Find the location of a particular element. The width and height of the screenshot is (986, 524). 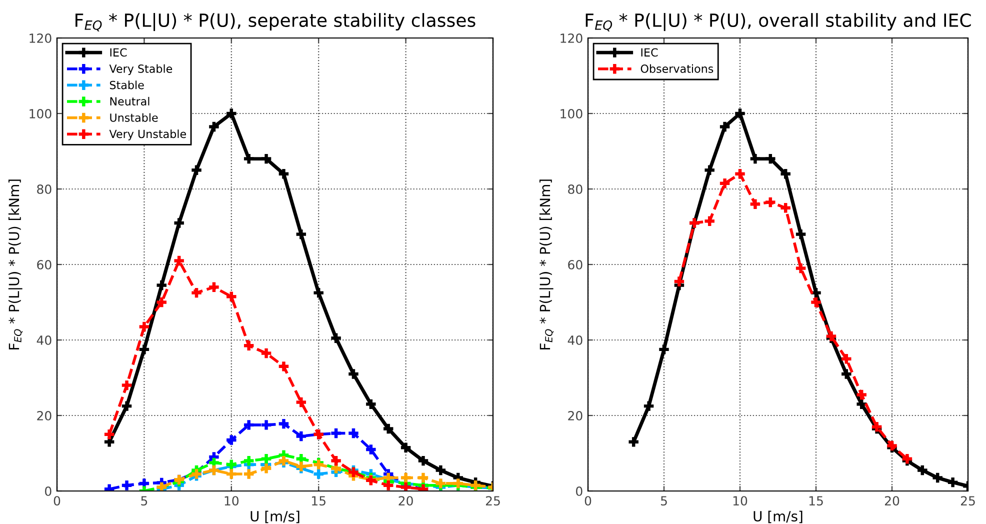

x-tick-label: 25 is located at coordinates (967, 501).